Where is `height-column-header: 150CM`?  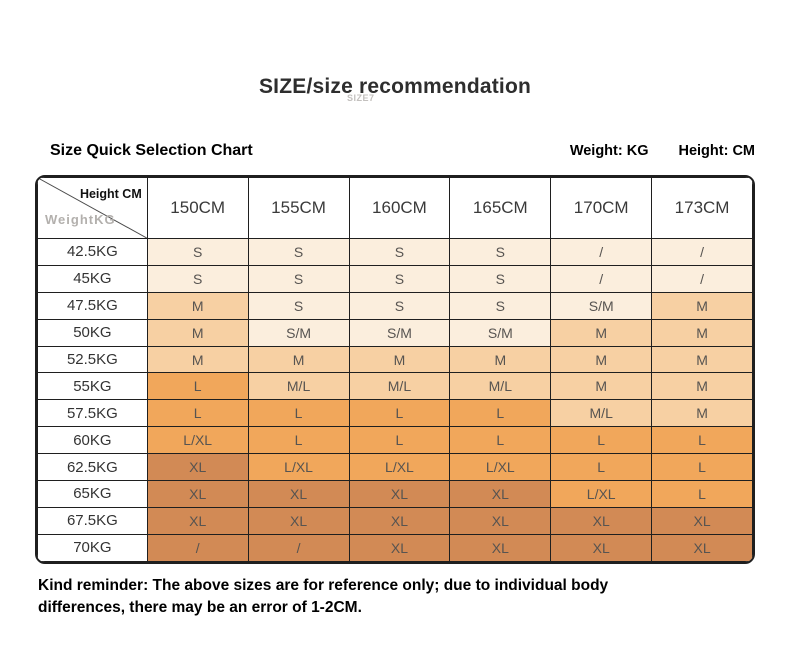
height-column-header: 150CM is located at coordinates (197, 208).